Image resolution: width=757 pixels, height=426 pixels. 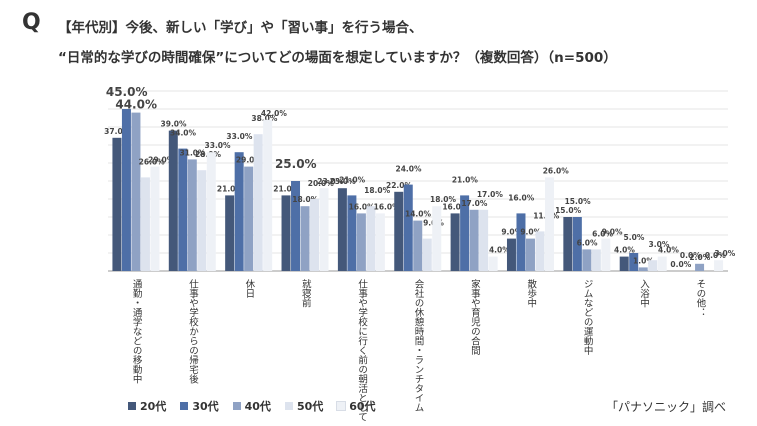 What do you see at coordinates (202, 220) in the screenshot?
I see `bar-50代-1` at bounding box center [202, 220].